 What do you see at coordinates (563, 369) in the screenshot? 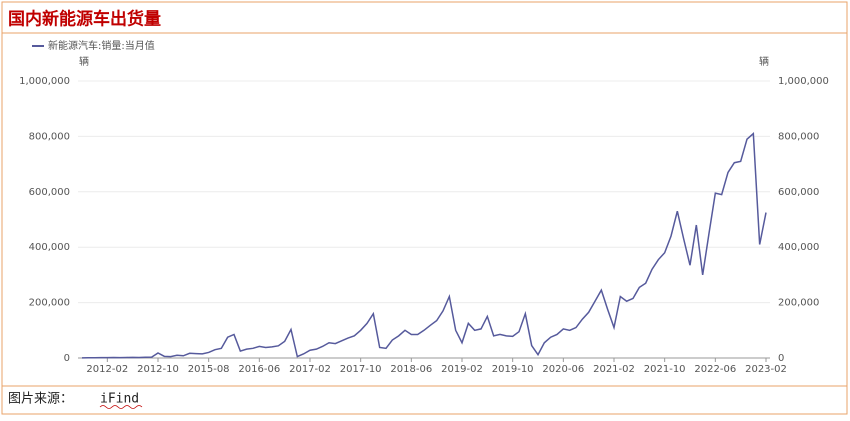
I see `x-tick-label: 2020-06` at bounding box center [563, 369].